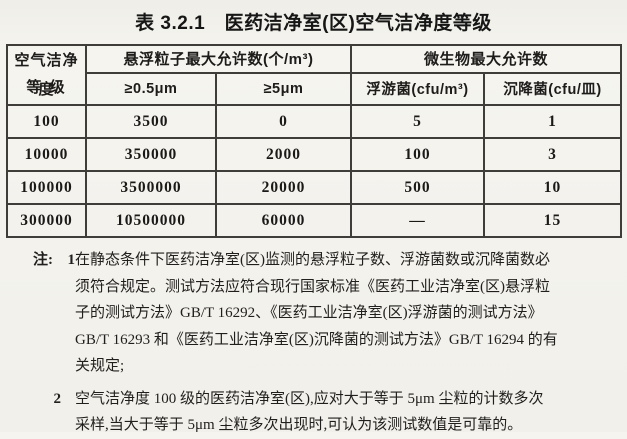 The height and width of the screenshot is (439, 627). Describe the element at coordinates (151, 89) in the screenshot. I see `header-ge05: ≥0.5μm` at that location.